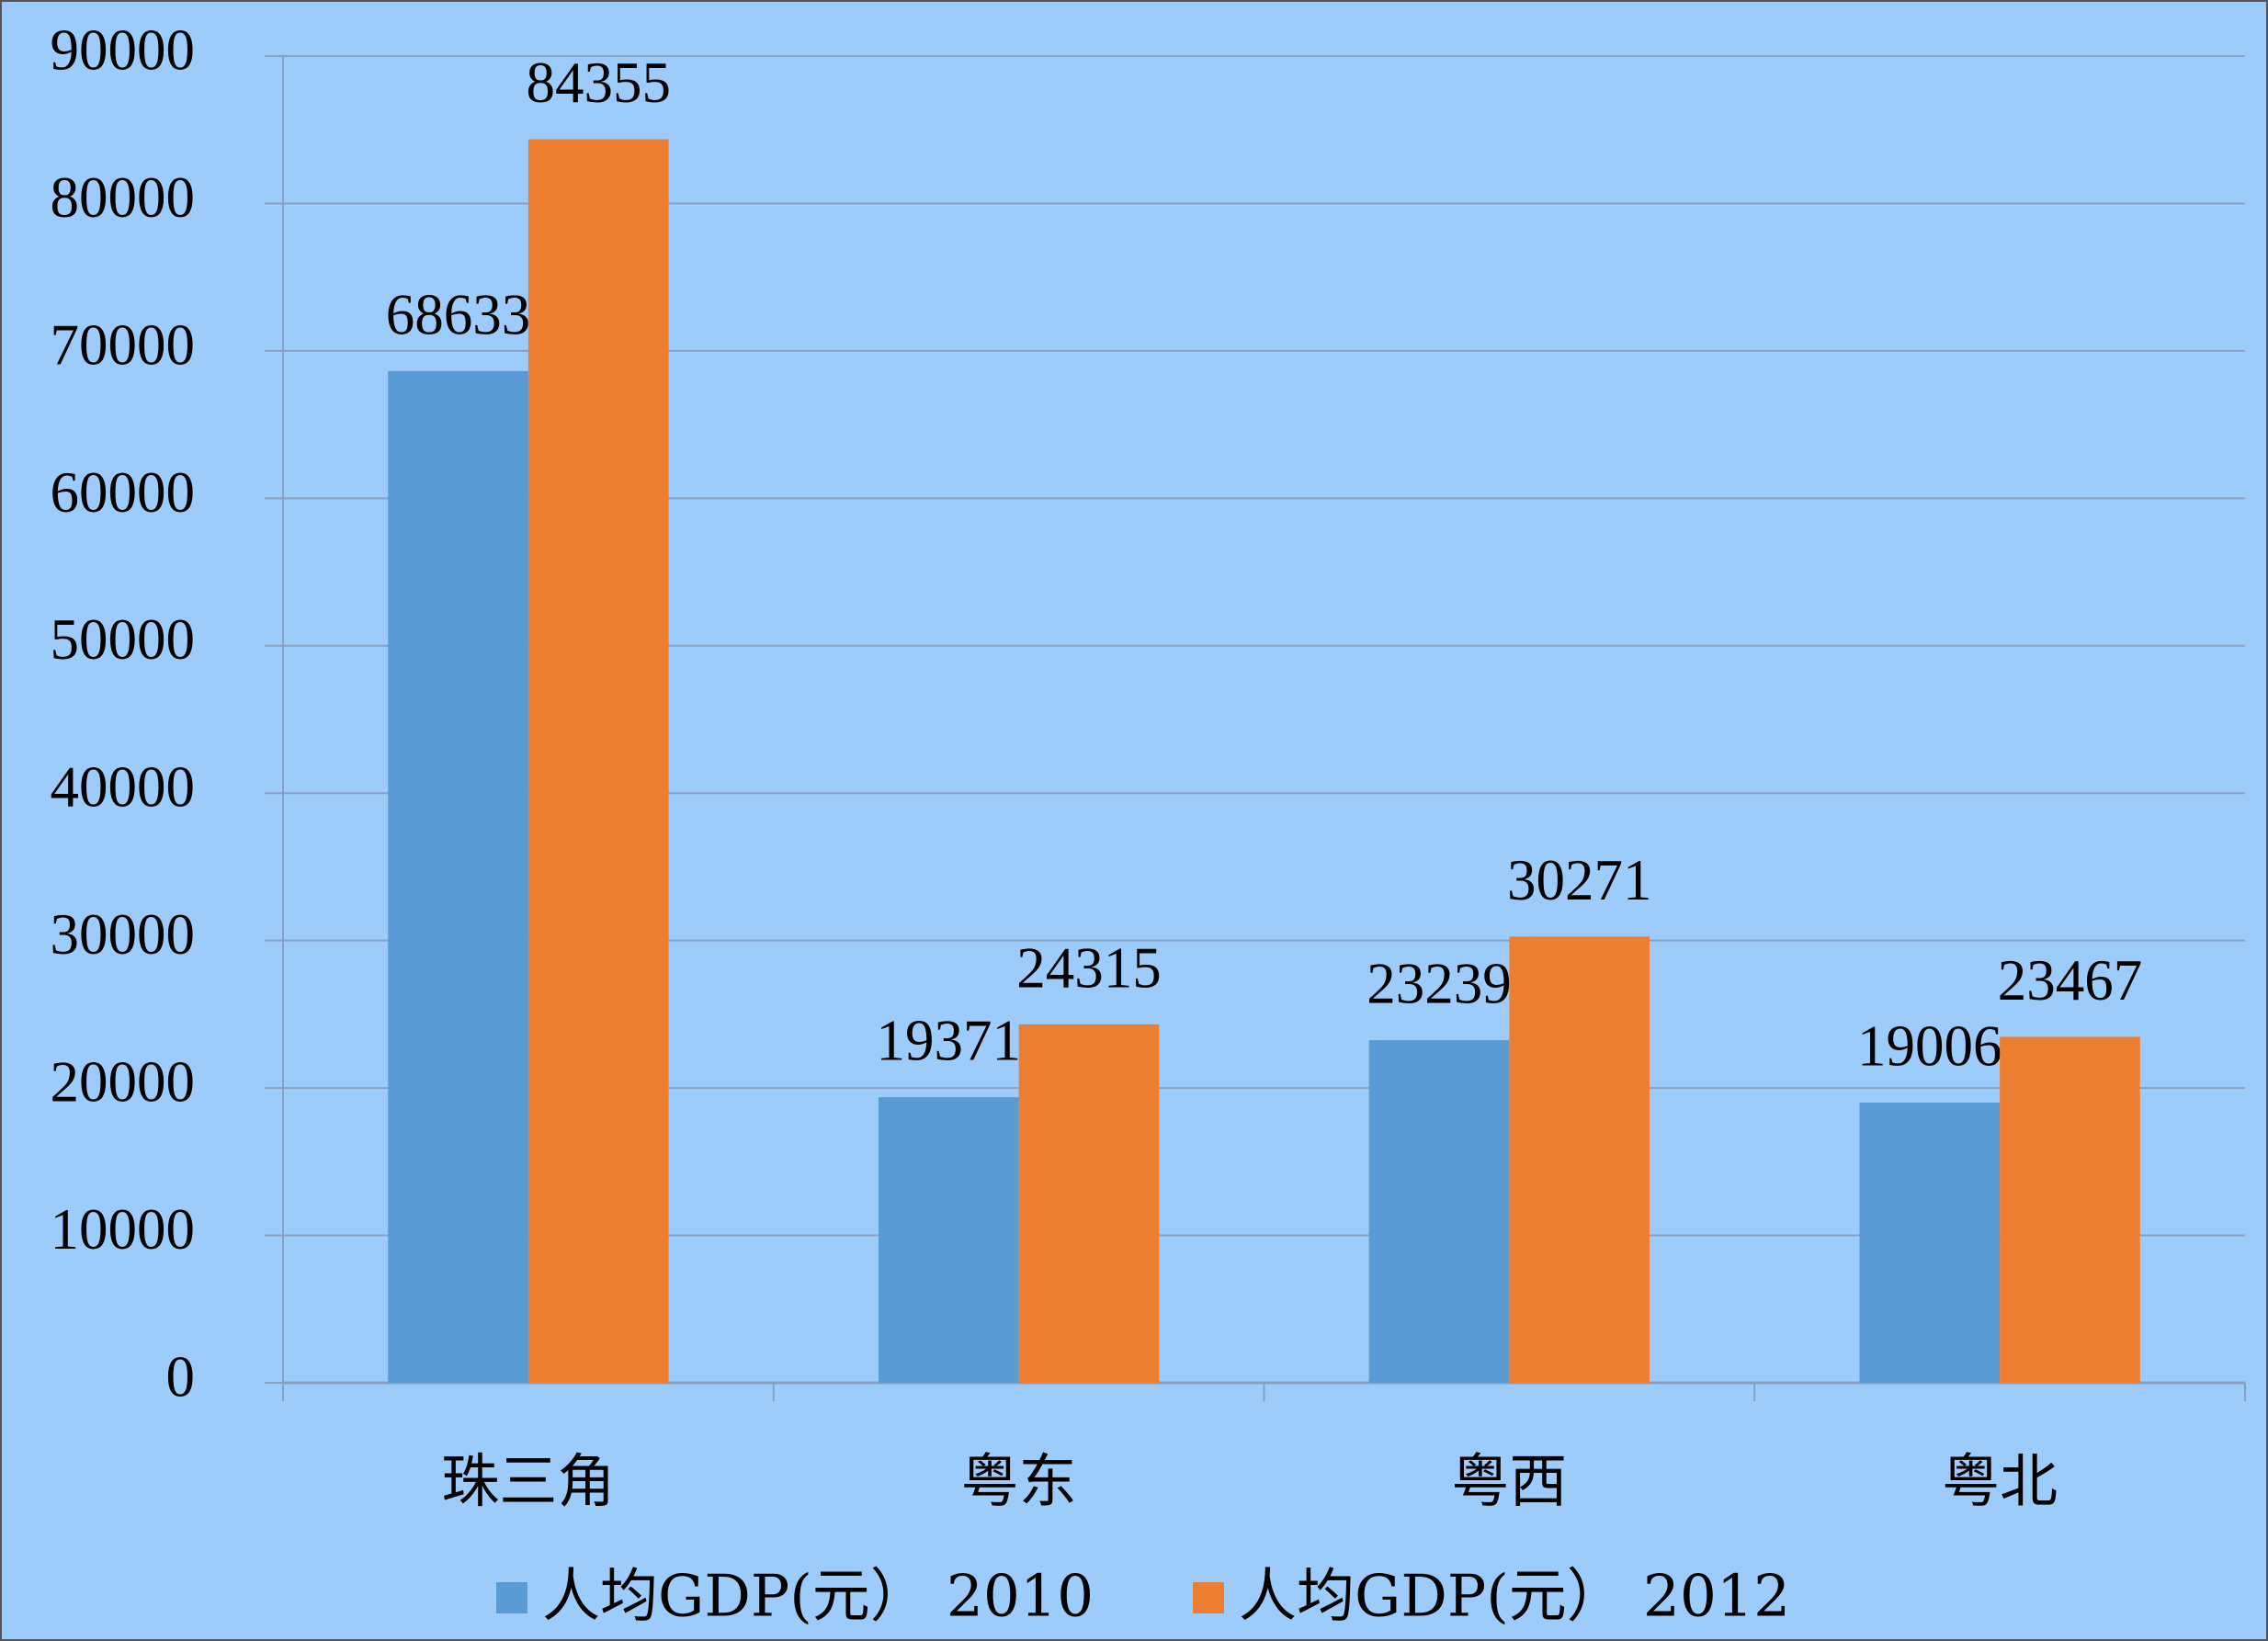 The width and height of the screenshot is (2268, 1641). Describe the element at coordinates (124, 1230) in the screenshot. I see `y-tick-label: 10000` at that location.